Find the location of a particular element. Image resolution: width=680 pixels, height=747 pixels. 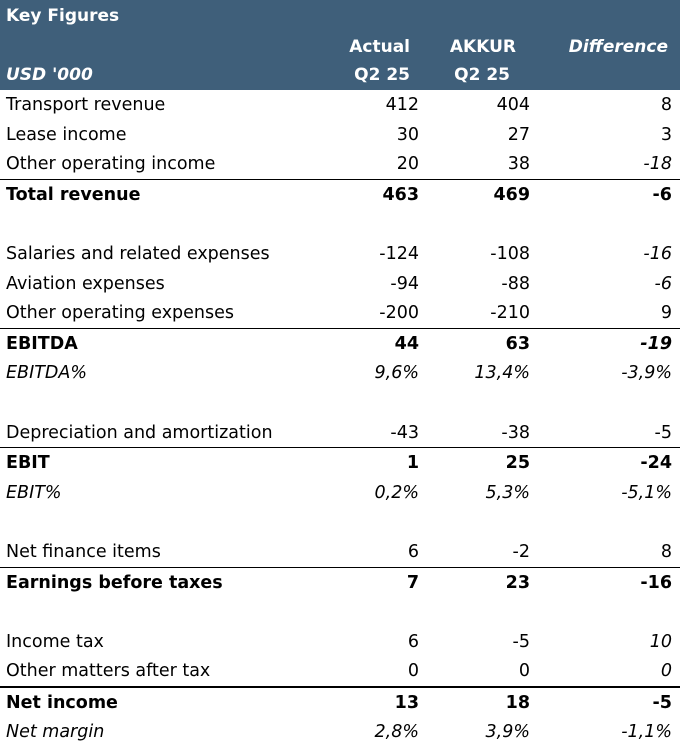

akkur-value: 5,3% is located at coordinates (507, 492).